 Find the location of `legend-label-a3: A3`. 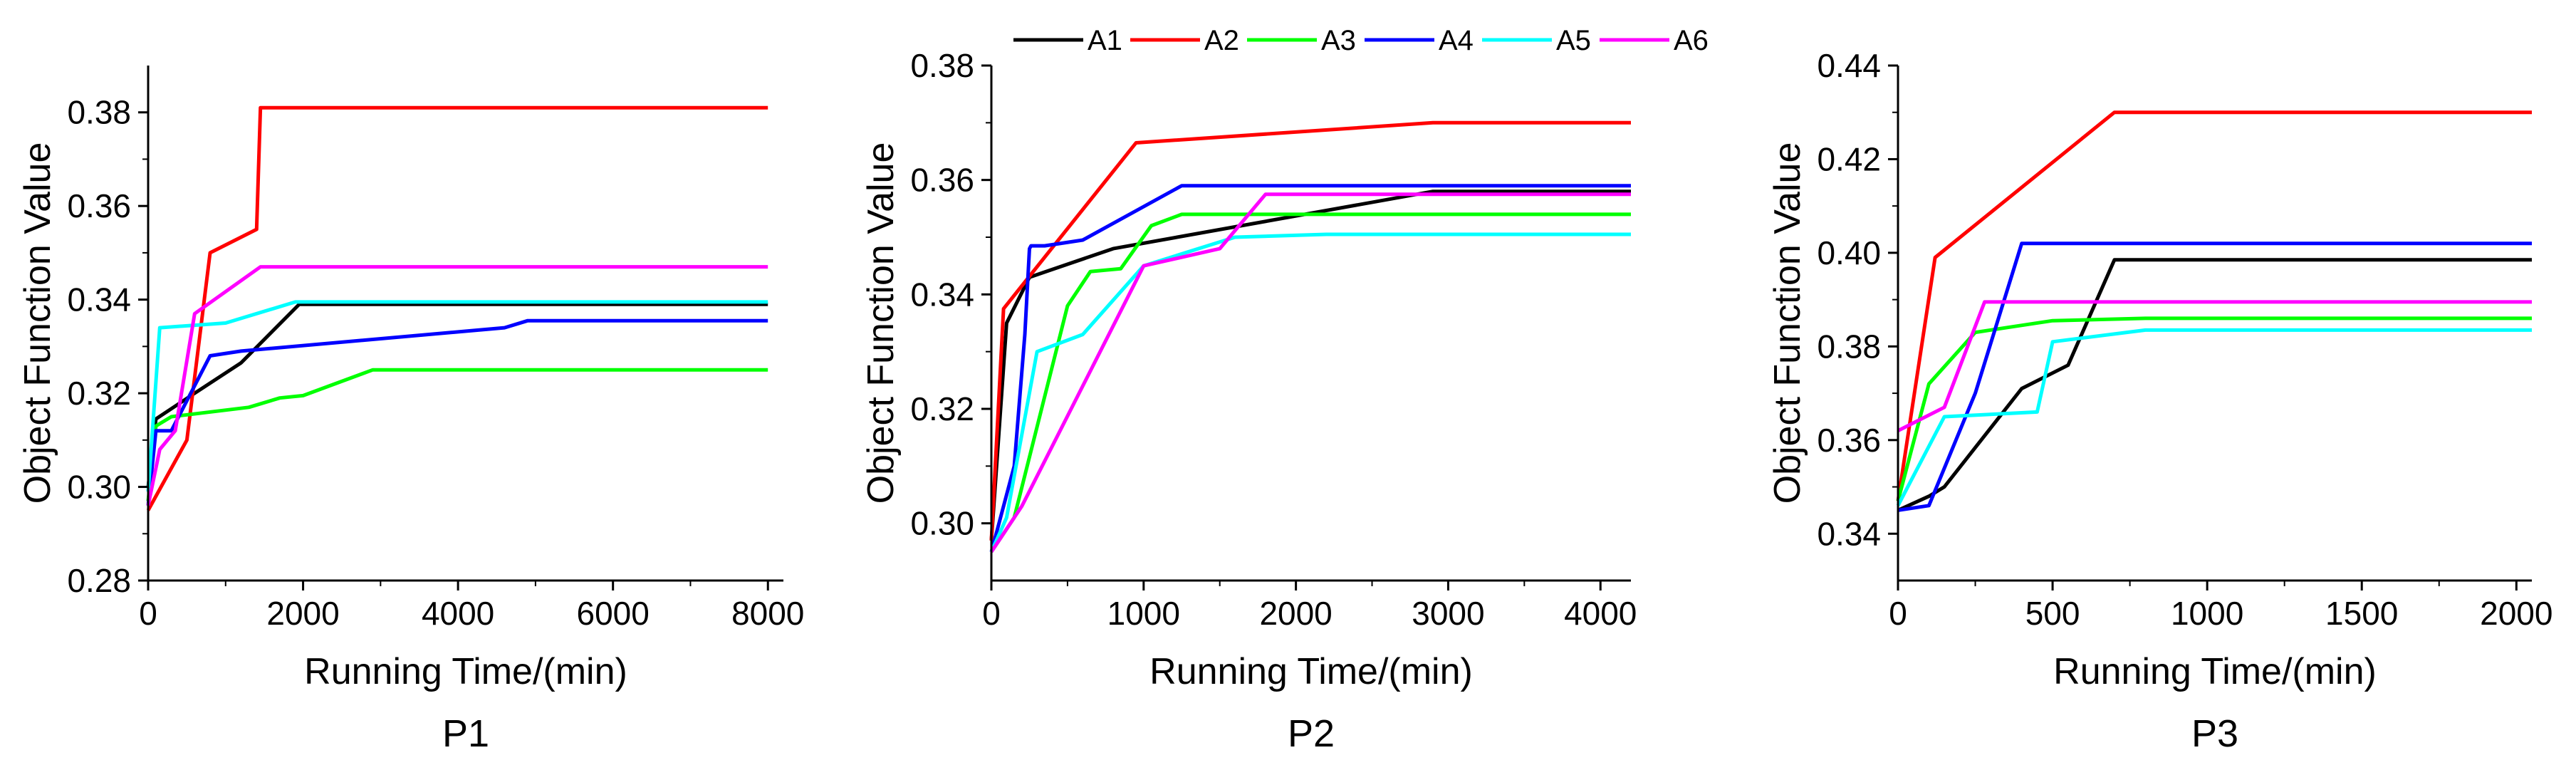

legend-label-a3: A3 is located at coordinates (1338, 40).